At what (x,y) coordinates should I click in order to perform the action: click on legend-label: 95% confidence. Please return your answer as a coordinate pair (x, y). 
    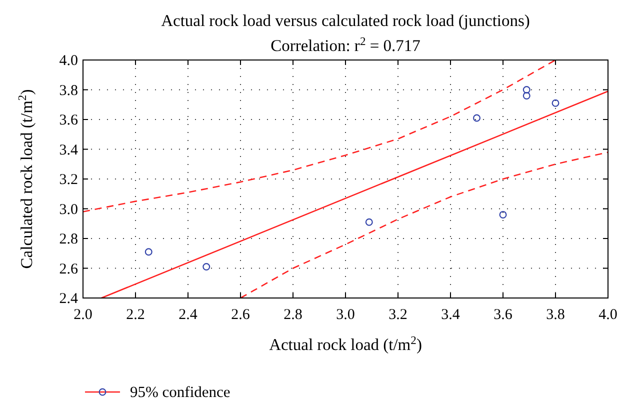
    Looking at the image, I should click on (180, 392).